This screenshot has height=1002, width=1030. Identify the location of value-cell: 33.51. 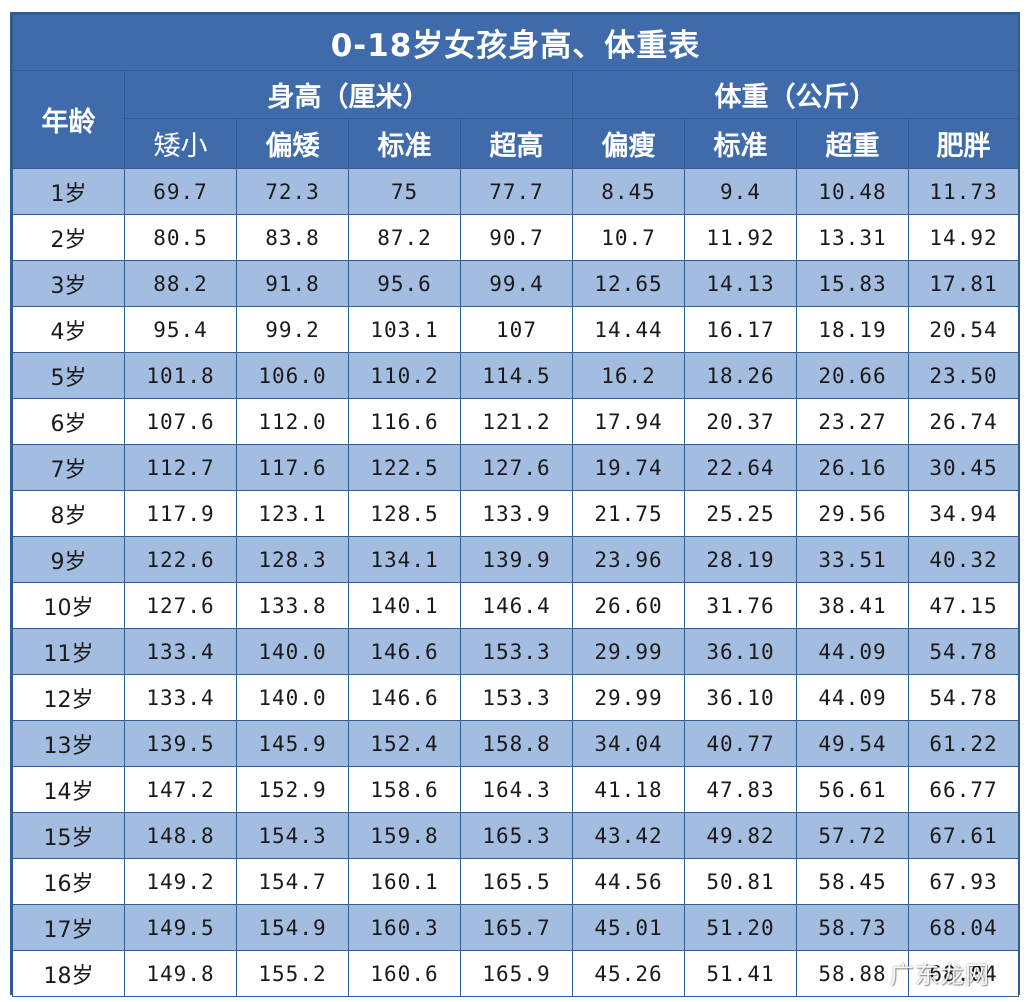
(852, 559).